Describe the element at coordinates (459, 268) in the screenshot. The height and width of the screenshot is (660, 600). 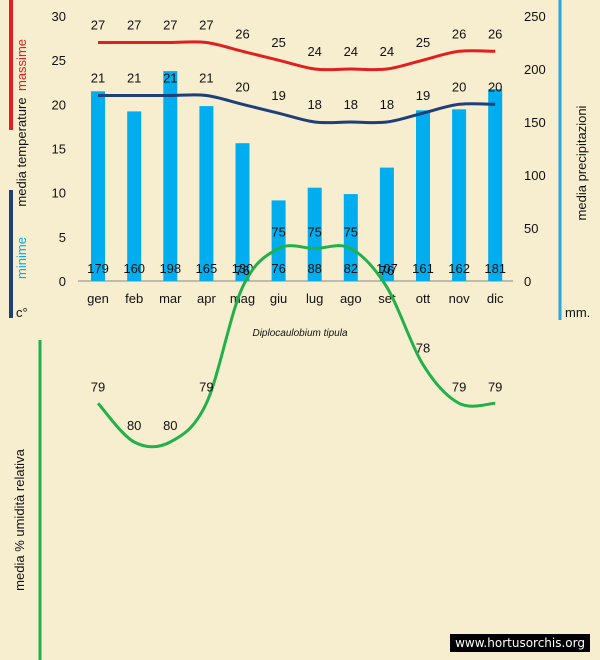
I see `precip-label-nov: 162` at that location.